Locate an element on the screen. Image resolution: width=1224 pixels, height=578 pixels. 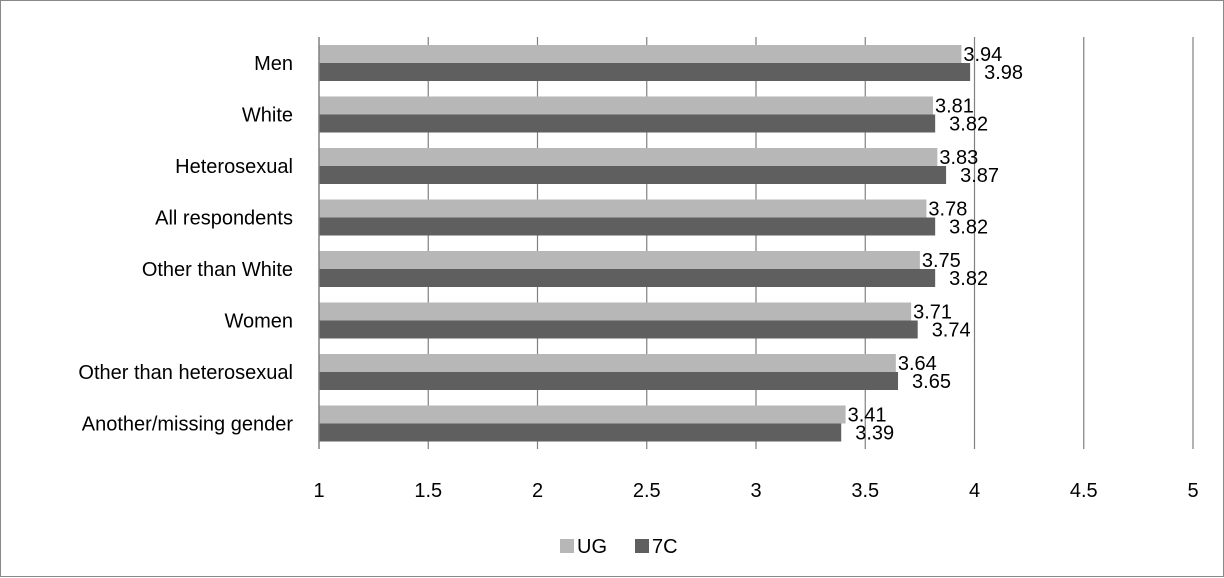
category-label: Men is located at coordinates (273, 64).